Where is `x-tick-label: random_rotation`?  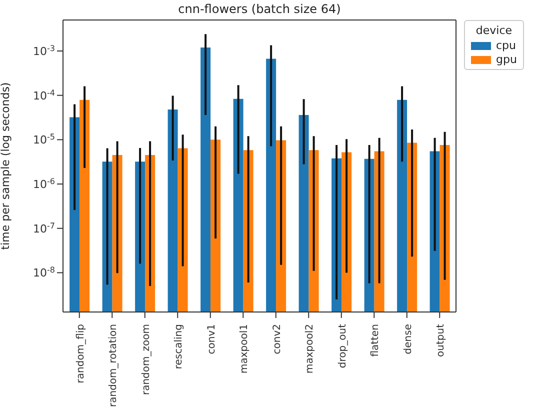 x-tick-label: random_rotation is located at coordinates (114, 365).